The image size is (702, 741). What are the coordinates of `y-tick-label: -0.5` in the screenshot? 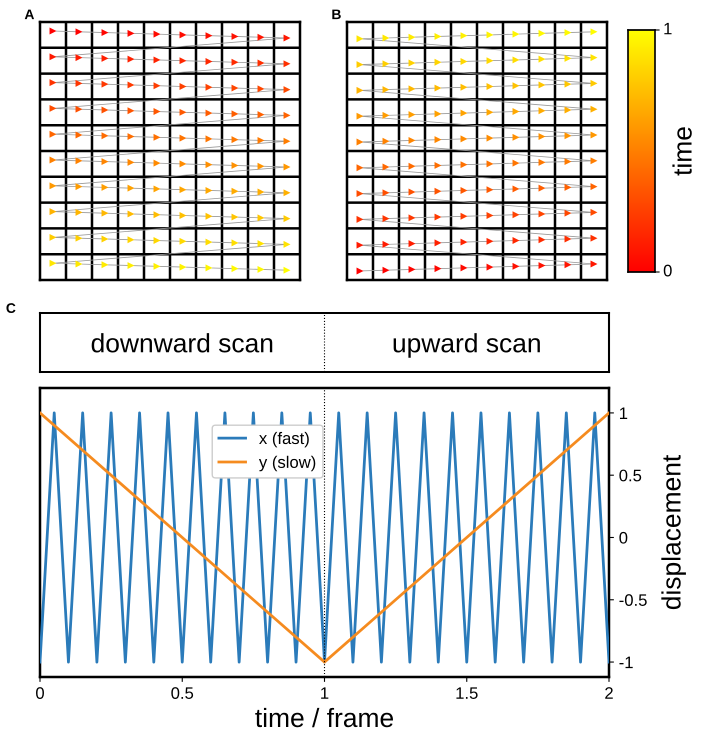 It's located at (633, 600).